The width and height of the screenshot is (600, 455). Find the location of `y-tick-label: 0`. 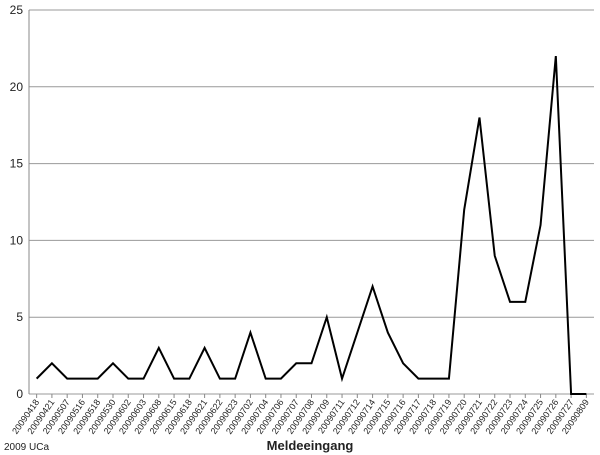

y-tick-label: 0 is located at coordinates (19, 394).